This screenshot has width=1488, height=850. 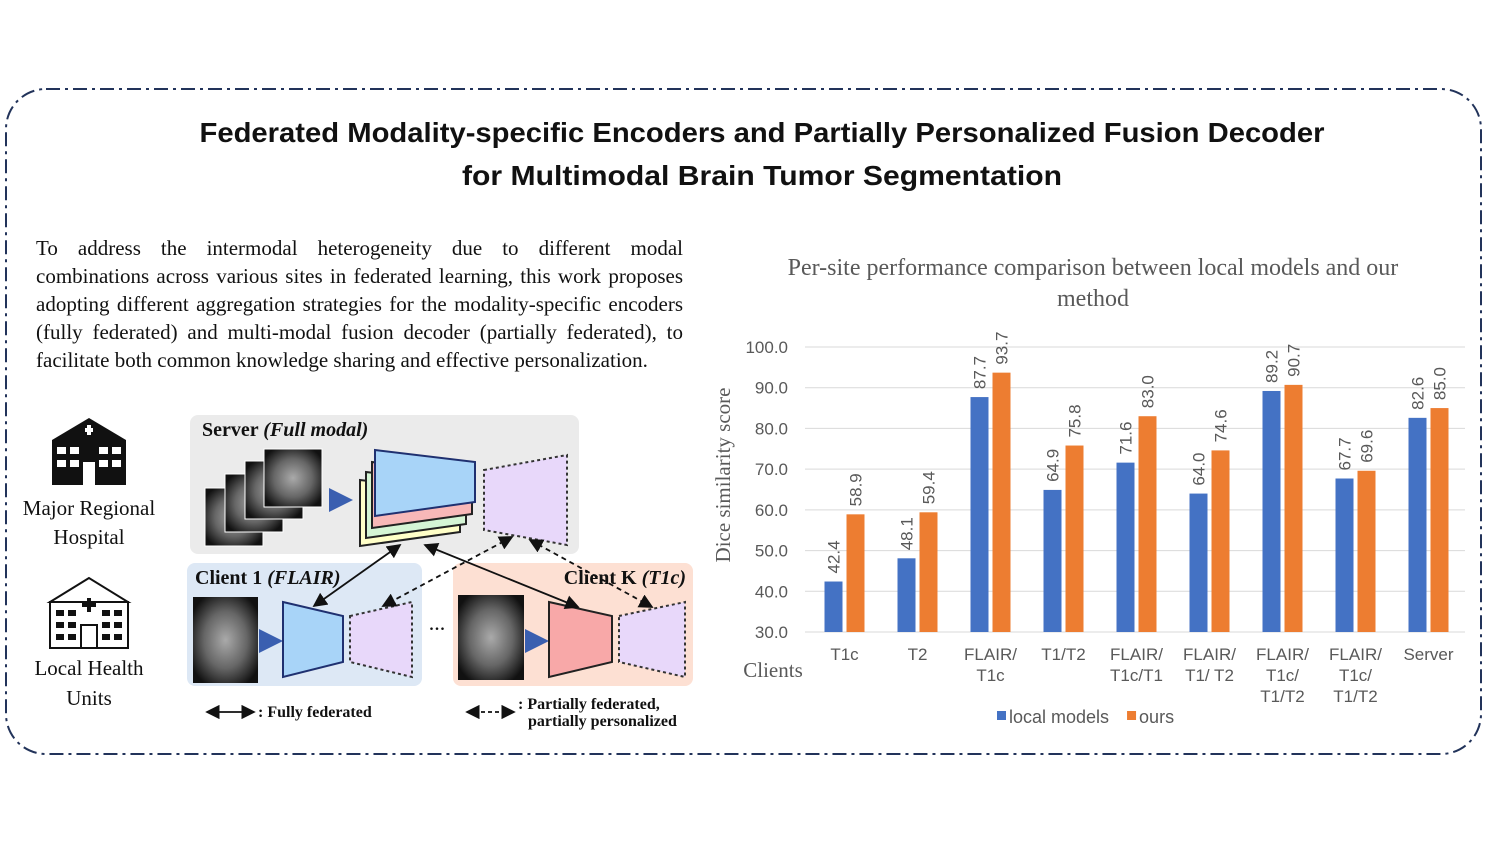 What do you see at coordinates (1209, 675) in the screenshot?
I see `x-tick-line: T1/ T2` at bounding box center [1209, 675].